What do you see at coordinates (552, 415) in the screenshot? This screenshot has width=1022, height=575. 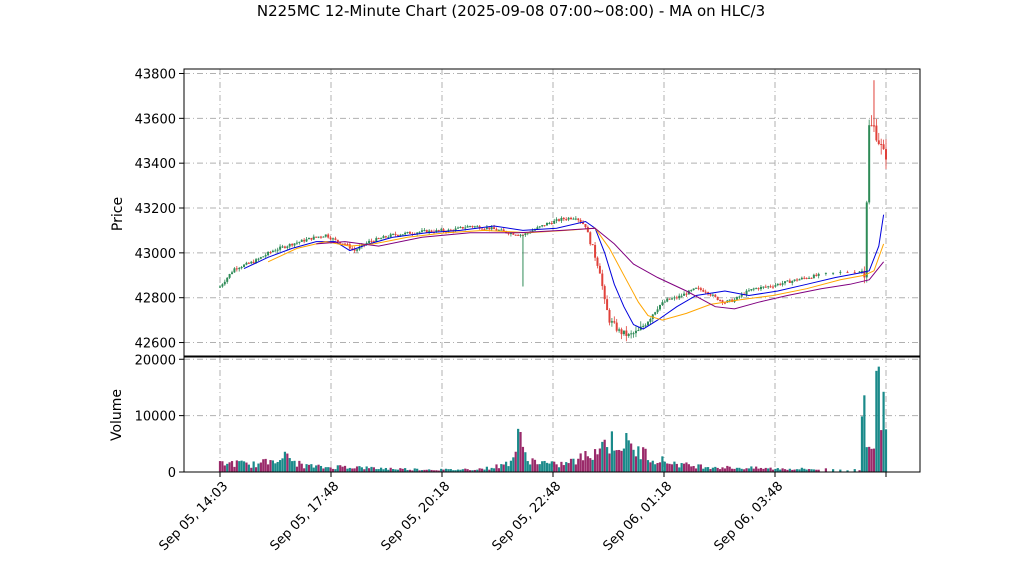 I see `volume-grid` at bounding box center [552, 415].